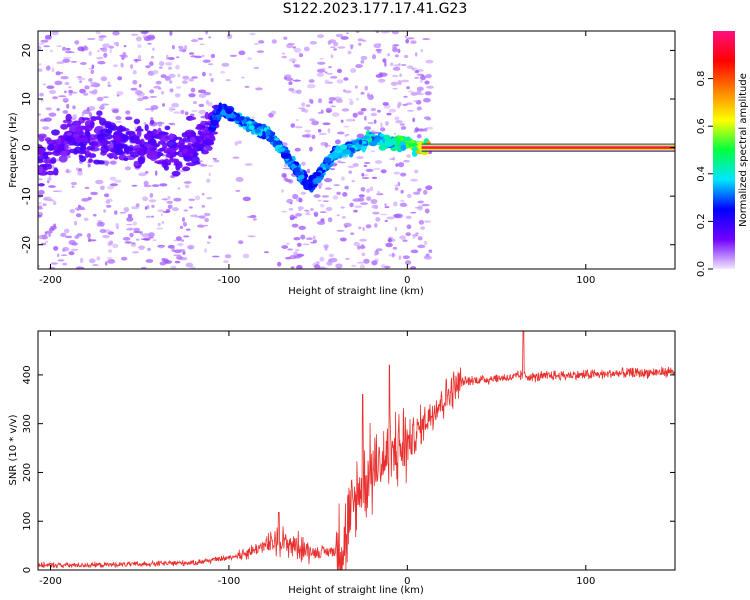 The image size is (750, 600). Describe the element at coordinates (50, 280) in the screenshot. I see `x-tick-label: -200` at that location.